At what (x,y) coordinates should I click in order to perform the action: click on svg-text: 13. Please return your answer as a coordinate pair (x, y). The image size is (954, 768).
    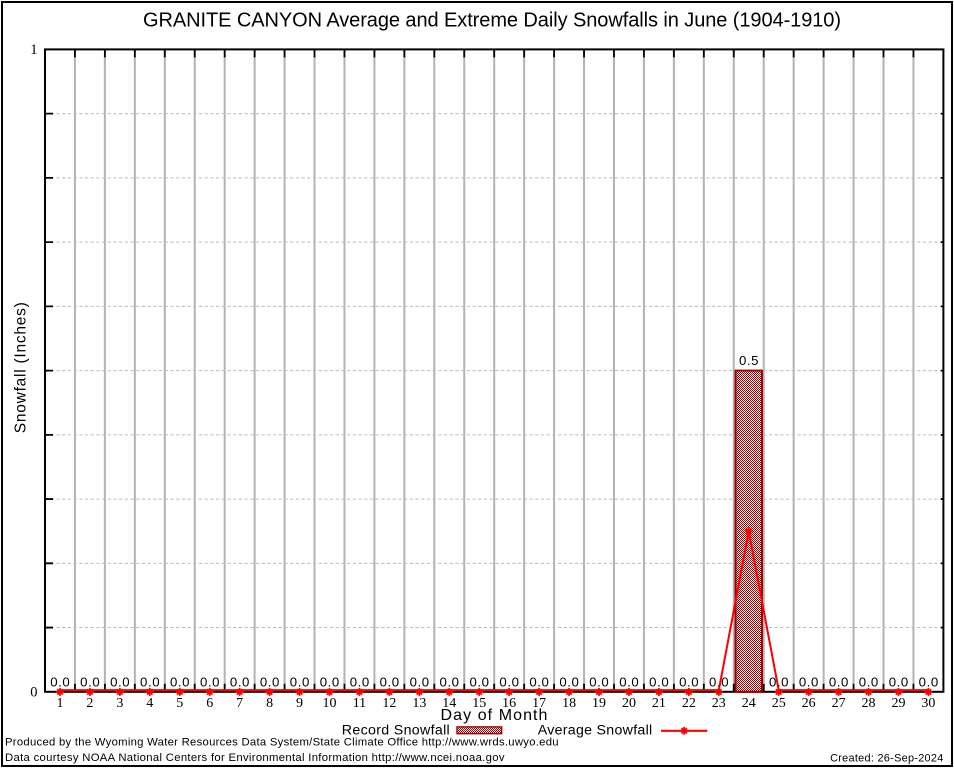
    Looking at the image, I should click on (419, 703).